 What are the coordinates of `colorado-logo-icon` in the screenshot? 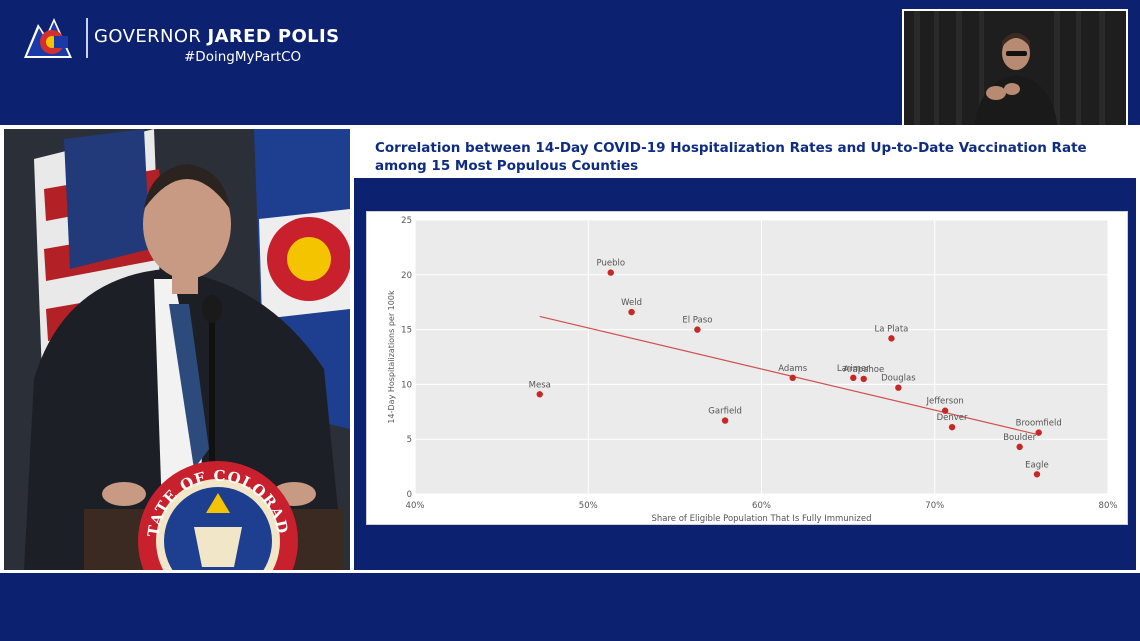 It's located at (48, 38).